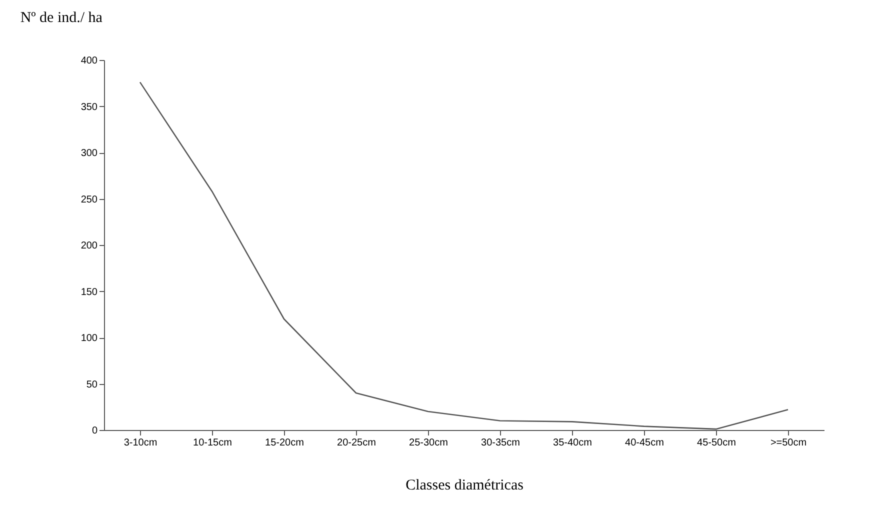  I want to click on x-tick-label: 10-15cm, so click(212, 443).